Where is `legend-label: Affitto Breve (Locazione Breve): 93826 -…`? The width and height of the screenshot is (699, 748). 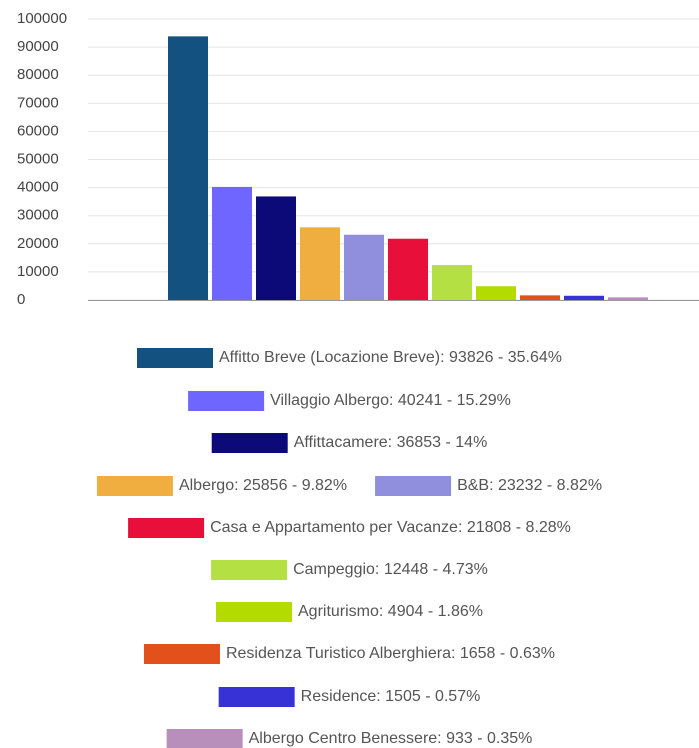 legend-label: Affitto Breve (Locazione Breve): 93826 -… is located at coordinates (390, 357).